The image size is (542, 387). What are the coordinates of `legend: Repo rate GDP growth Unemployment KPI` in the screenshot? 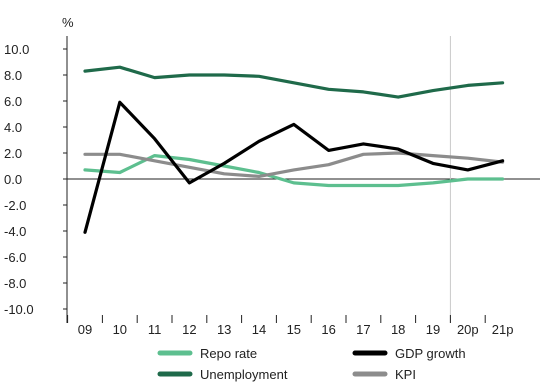 It's located at (311, 364).